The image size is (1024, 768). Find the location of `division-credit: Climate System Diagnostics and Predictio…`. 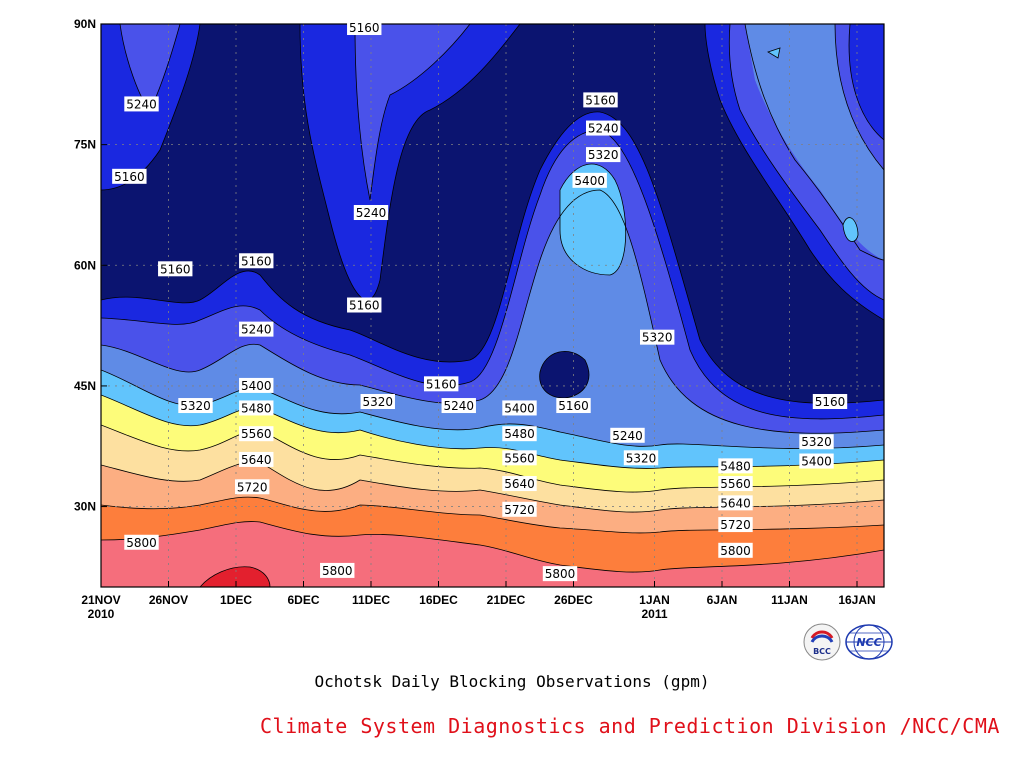

division-credit: Climate System Diagnostics and Predictio… is located at coordinates (630, 726).